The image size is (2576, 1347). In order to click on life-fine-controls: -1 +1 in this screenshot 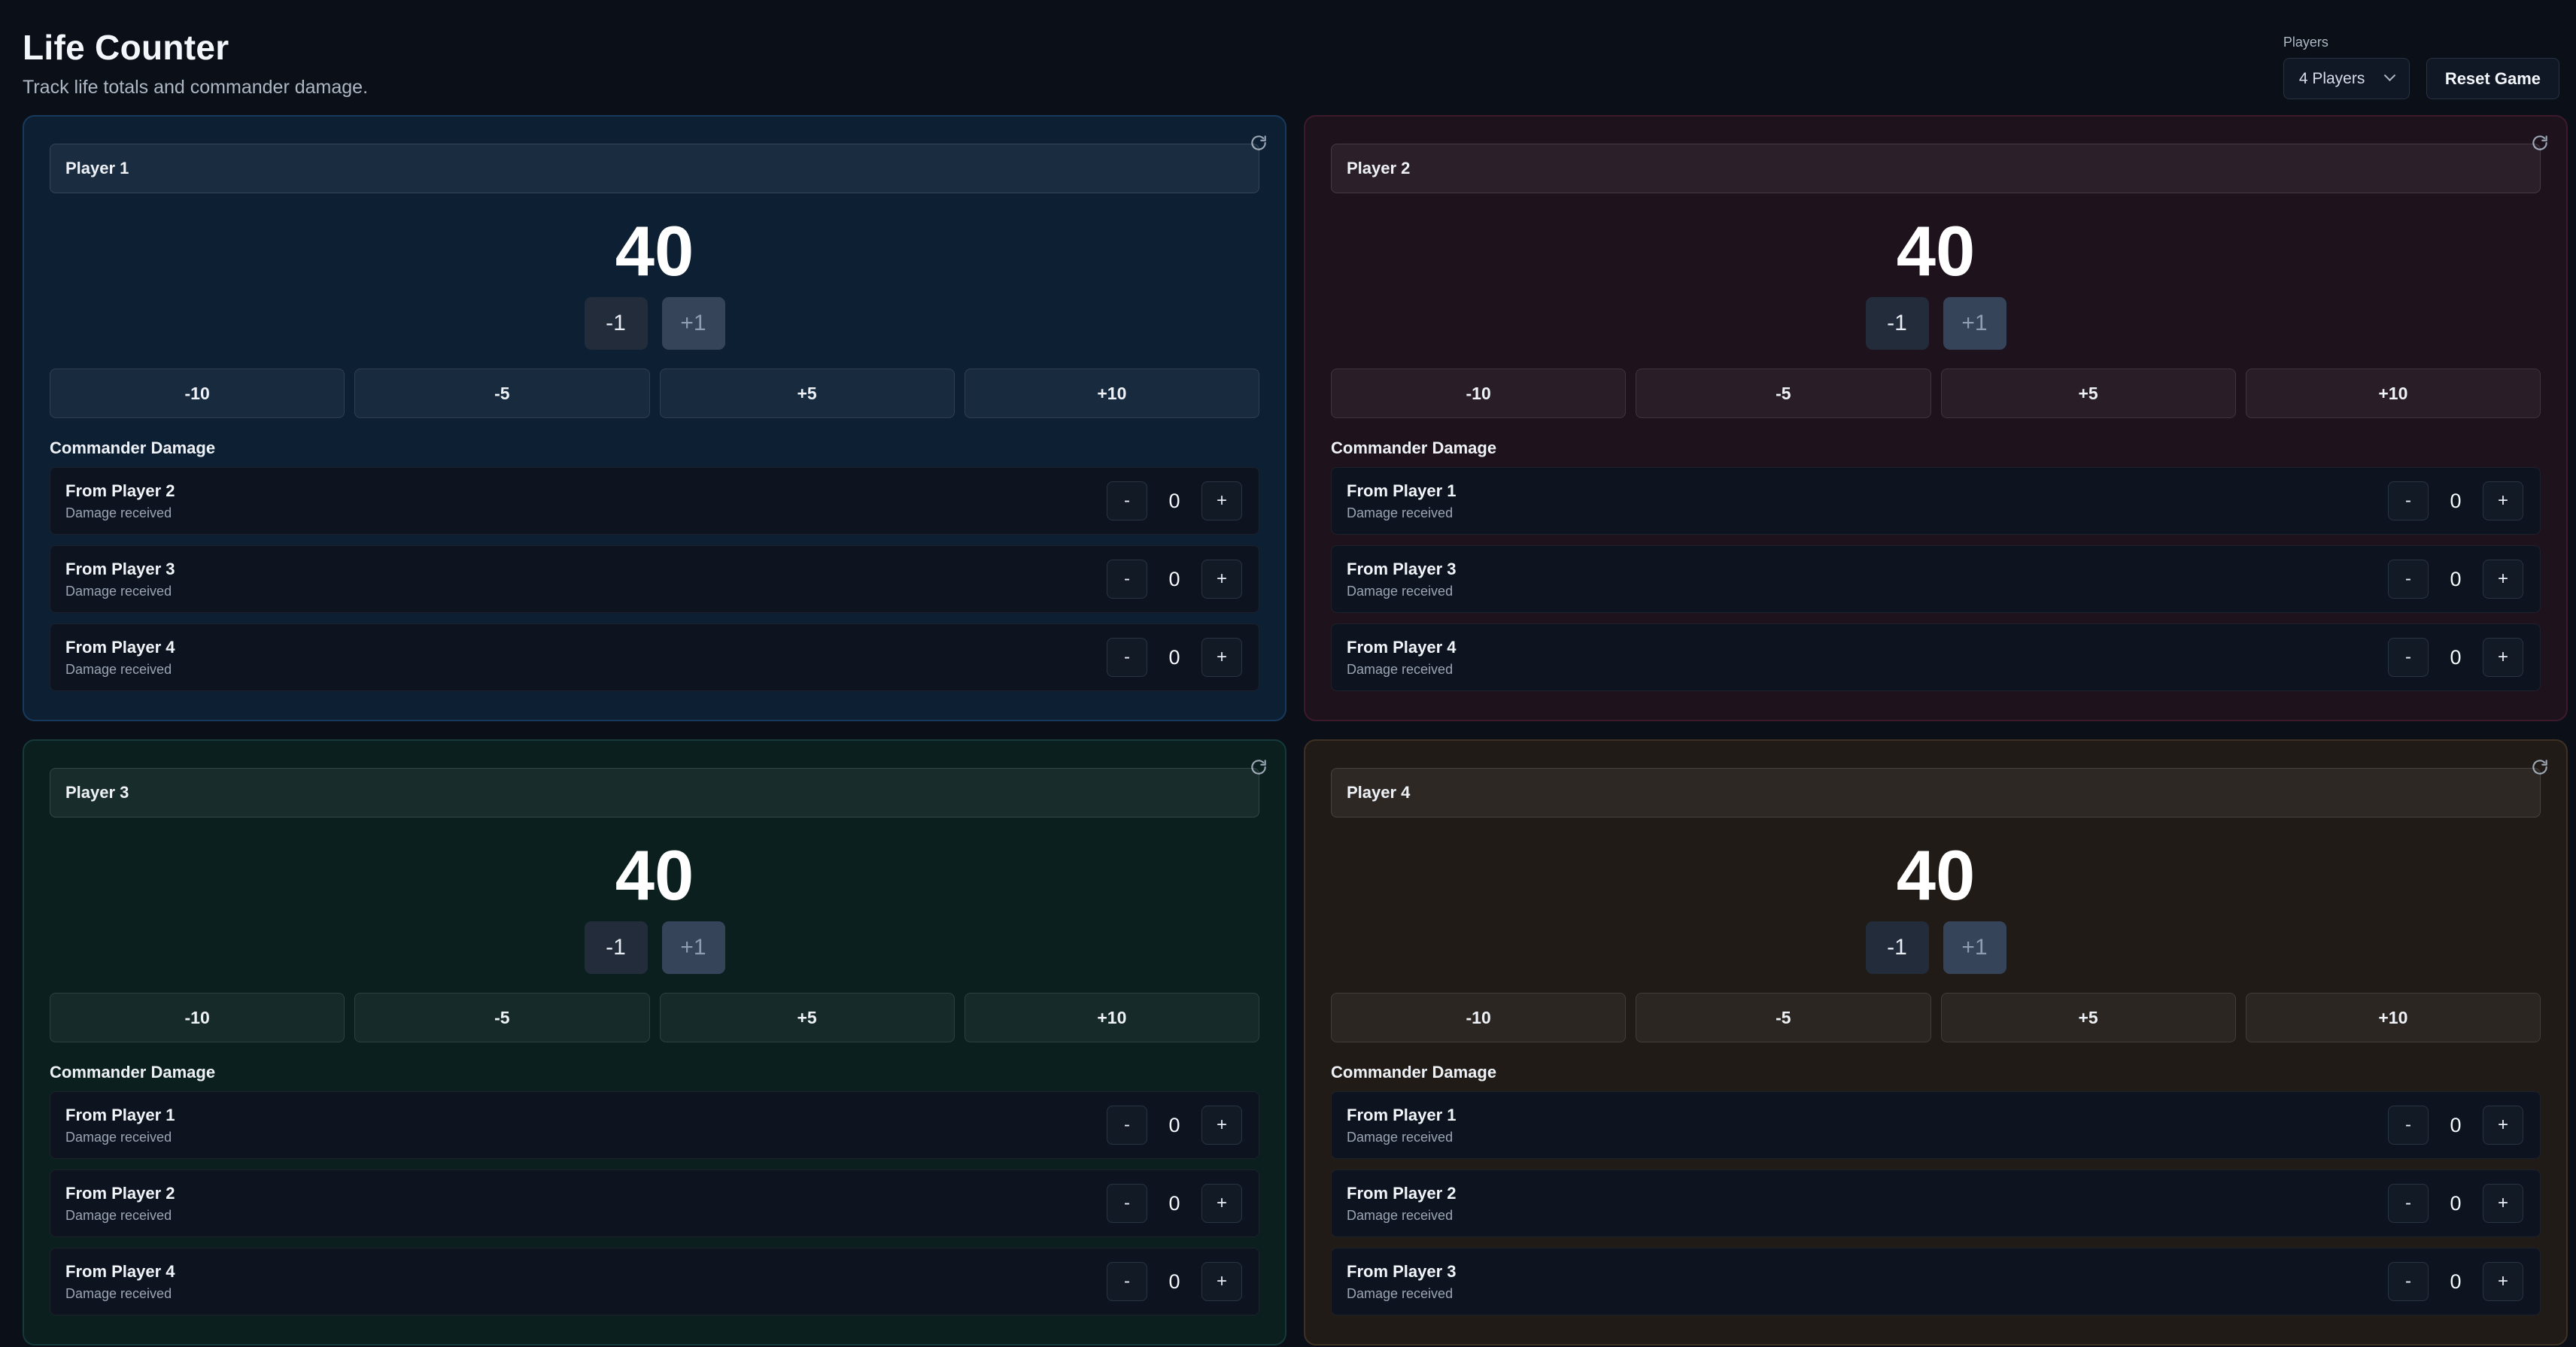, I will do `click(1935, 323)`.